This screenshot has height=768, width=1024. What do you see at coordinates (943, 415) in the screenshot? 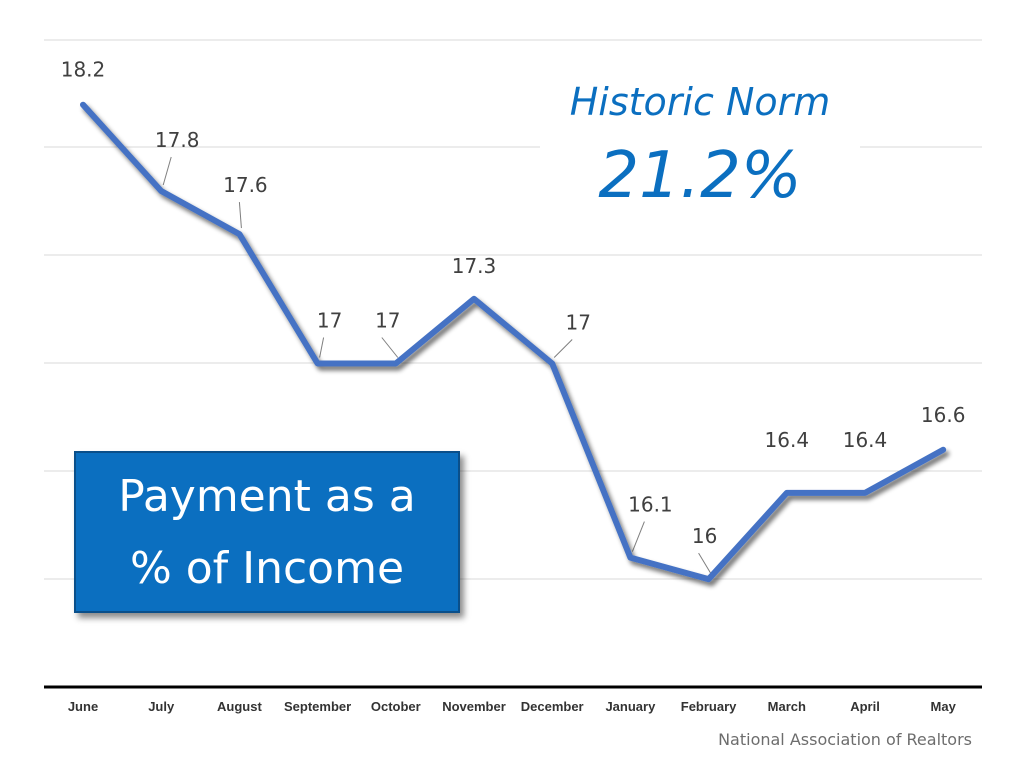
I see `data-label-may: 16.6` at bounding box center [943, 415].